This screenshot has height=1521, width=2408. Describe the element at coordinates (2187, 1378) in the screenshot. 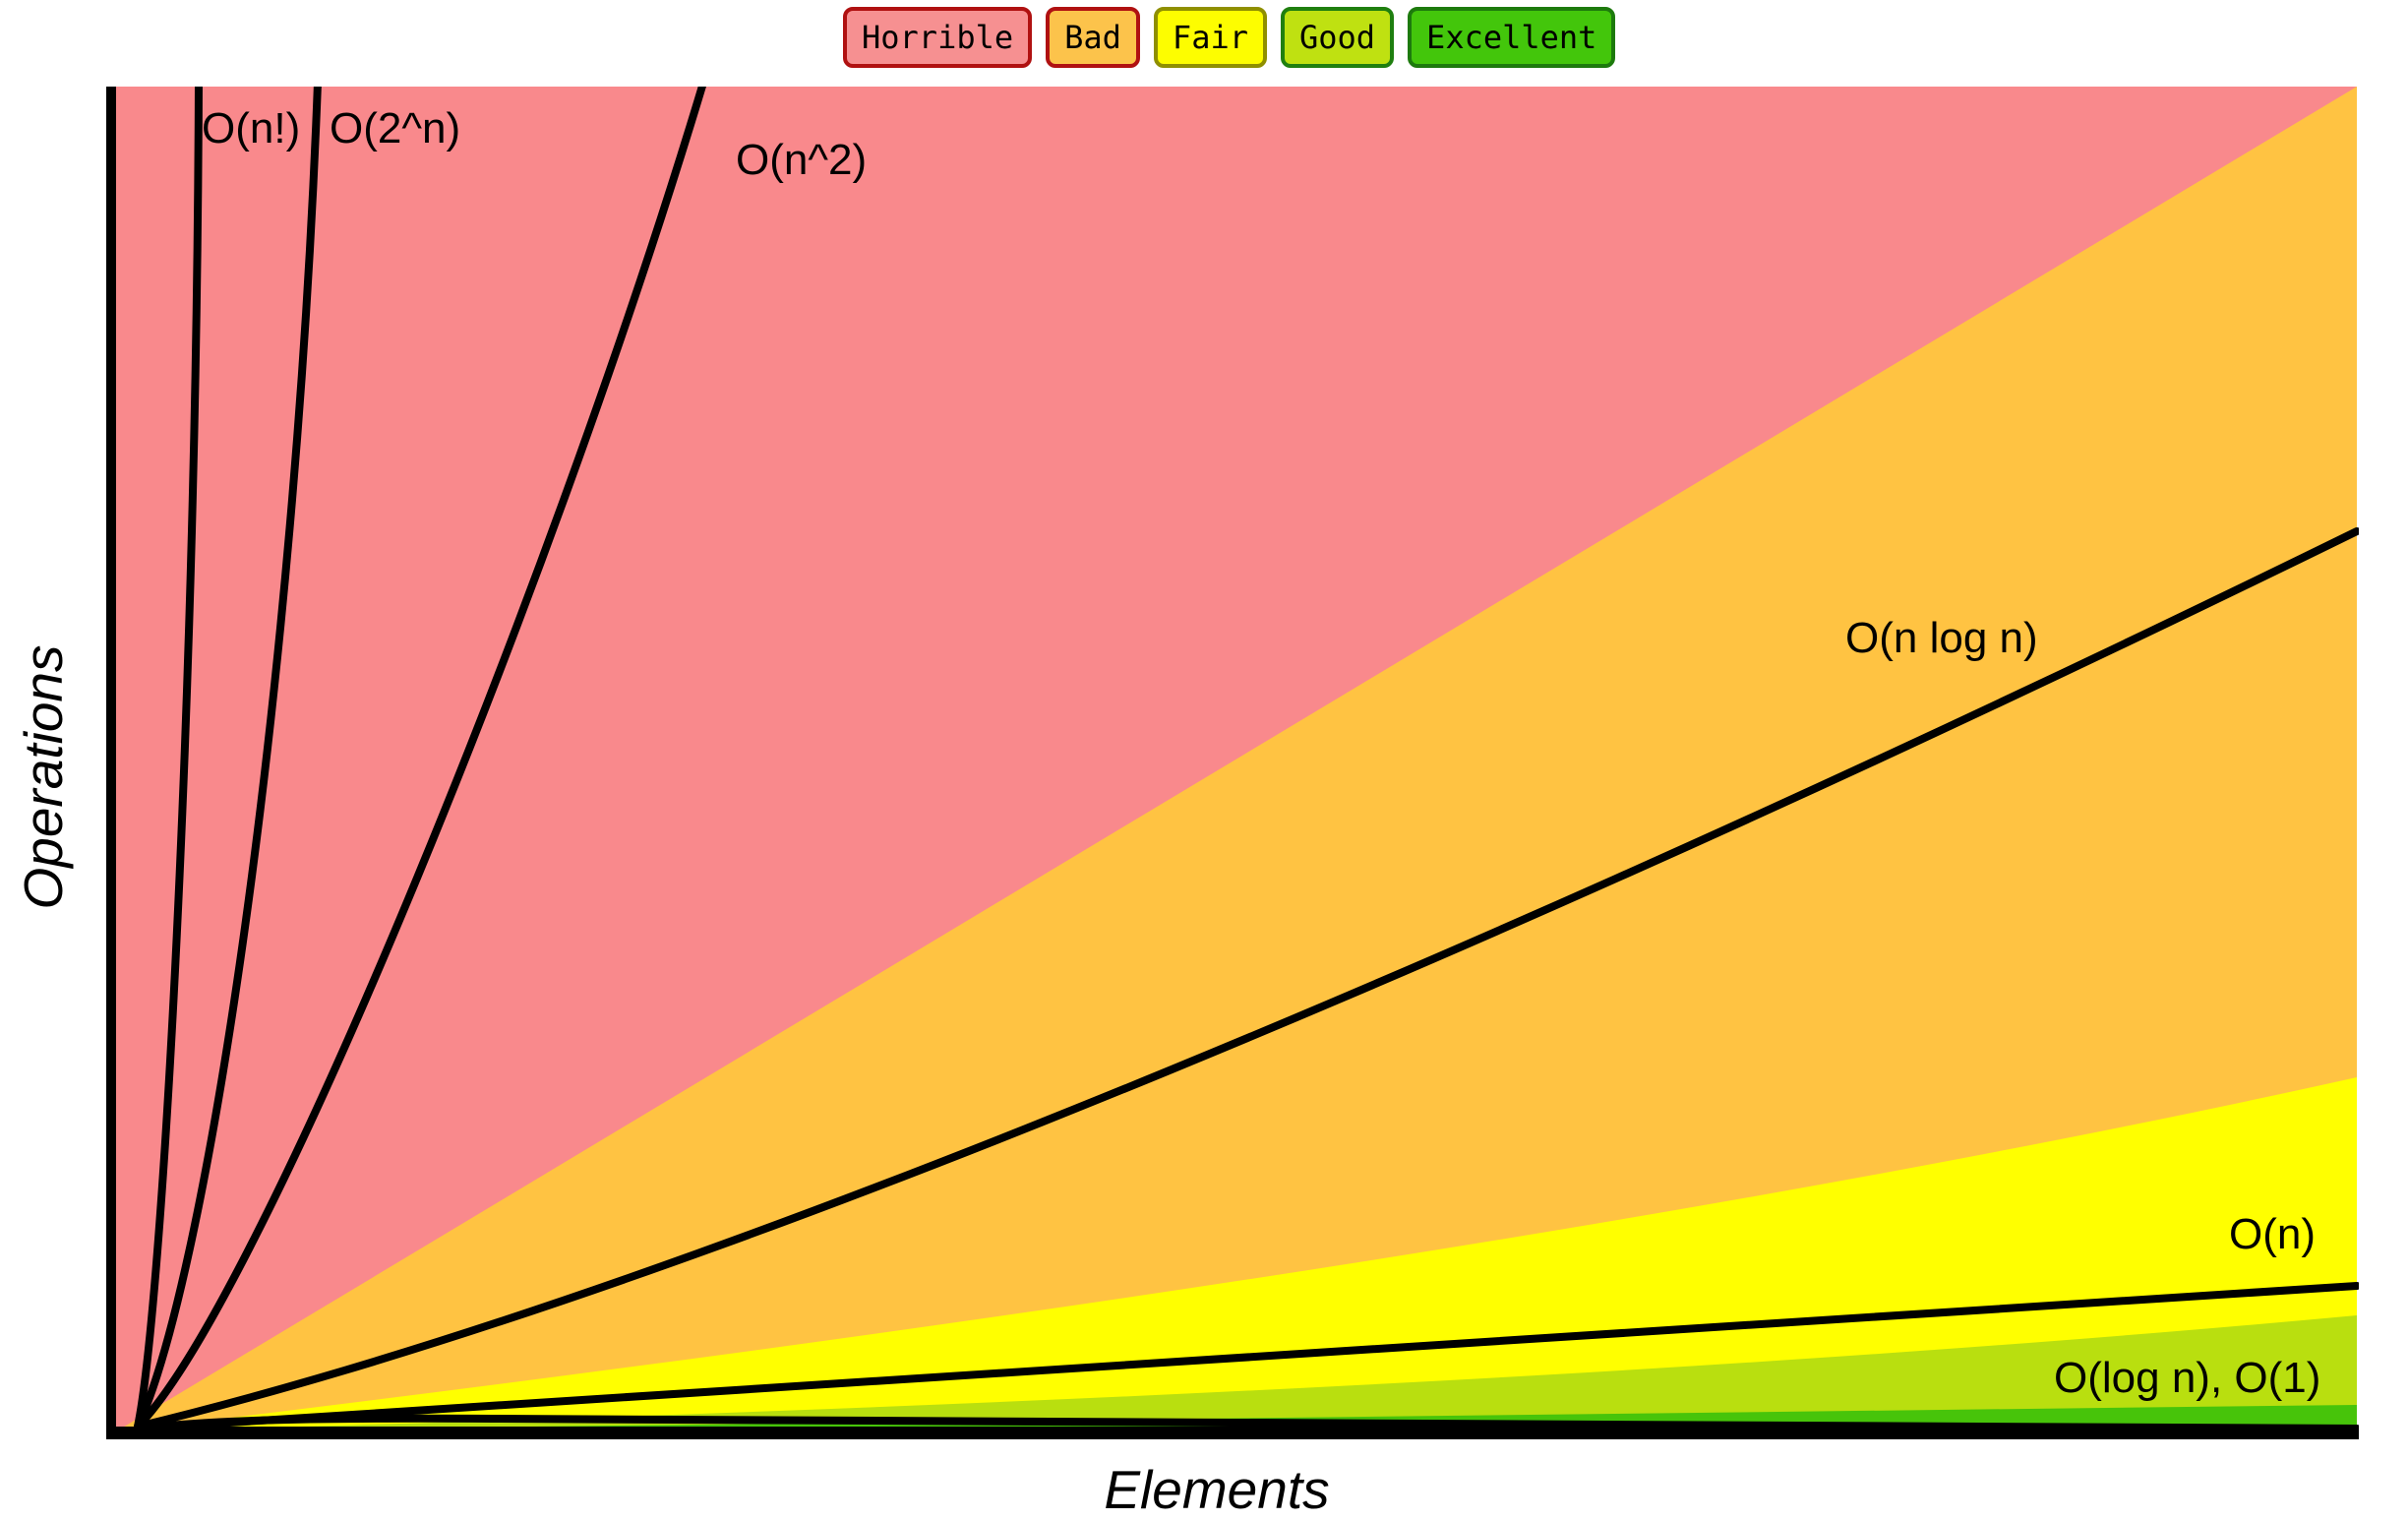

I see `label-o-log-n-o-1: O(log n), O(1)` at that location.